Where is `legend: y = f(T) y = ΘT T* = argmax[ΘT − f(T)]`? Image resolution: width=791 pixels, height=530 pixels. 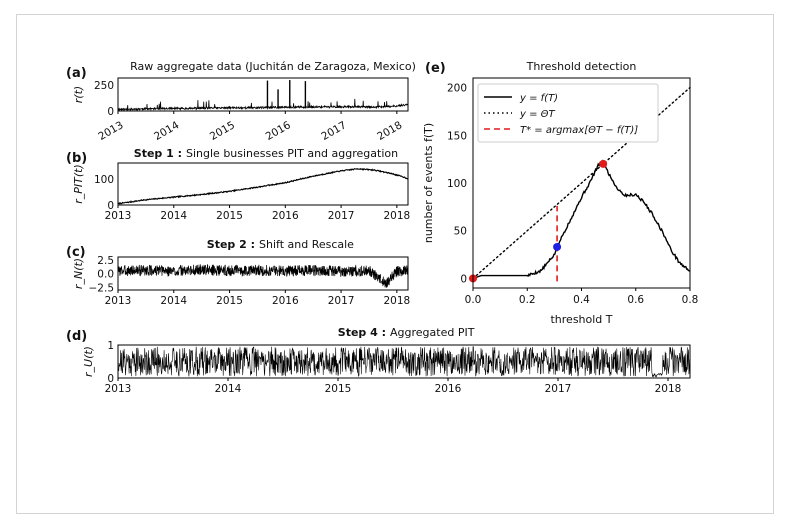
legend: y = f(T) y = ΘT T* = argmax[ΘT − f(T)] is located at coordinates (568, 113).